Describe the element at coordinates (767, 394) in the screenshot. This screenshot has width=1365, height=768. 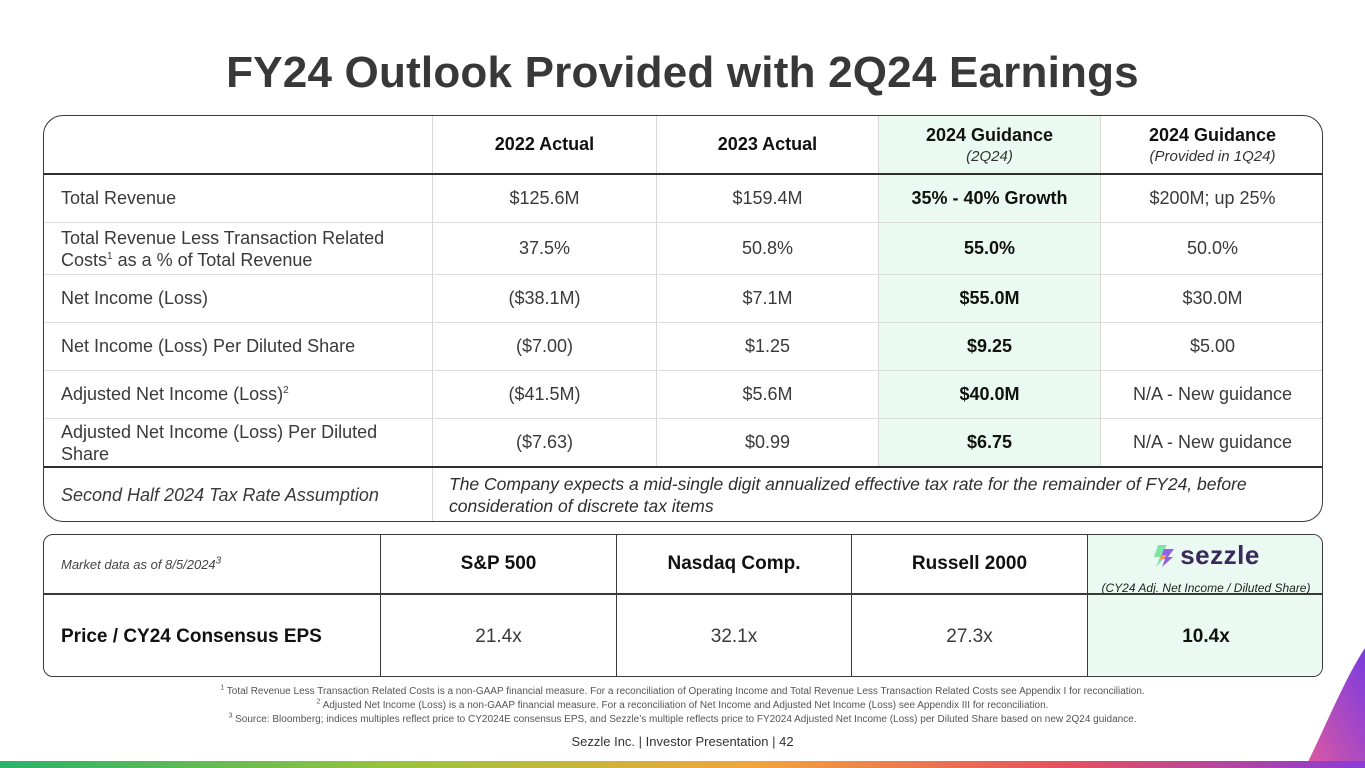
I see `cell-2023: $5.6M` at that location.